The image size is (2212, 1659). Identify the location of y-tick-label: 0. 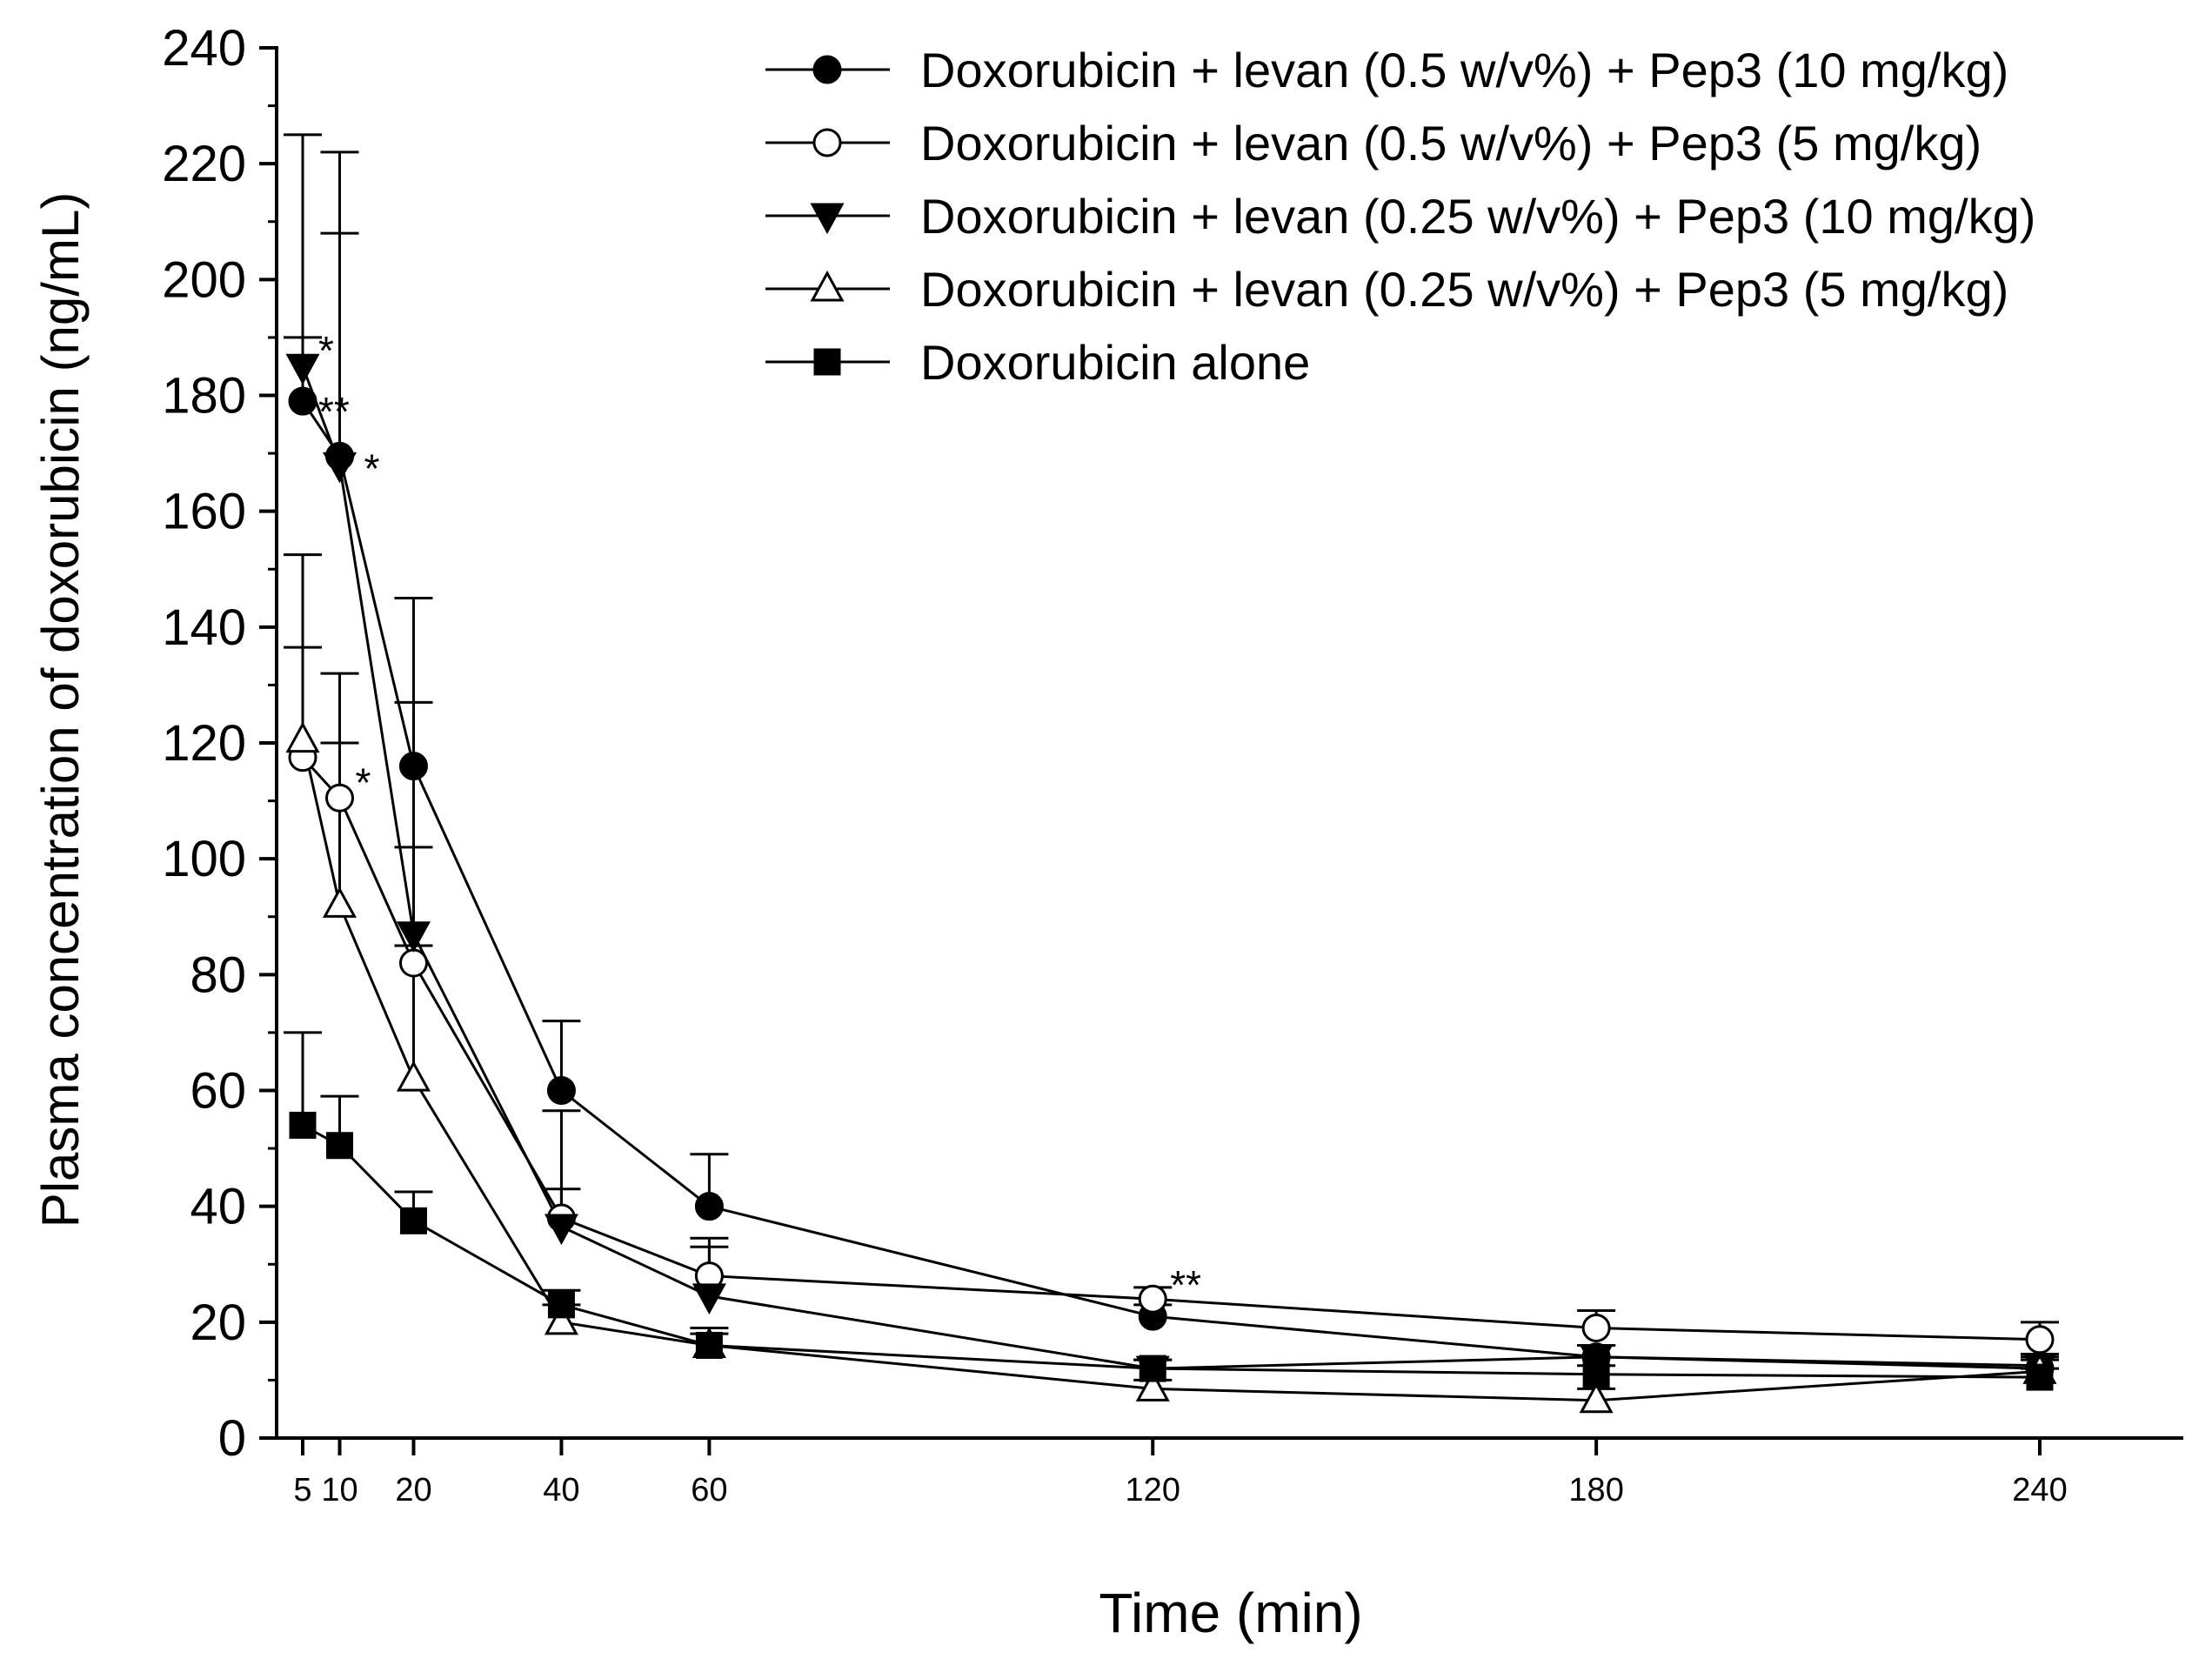
(232, 1438).